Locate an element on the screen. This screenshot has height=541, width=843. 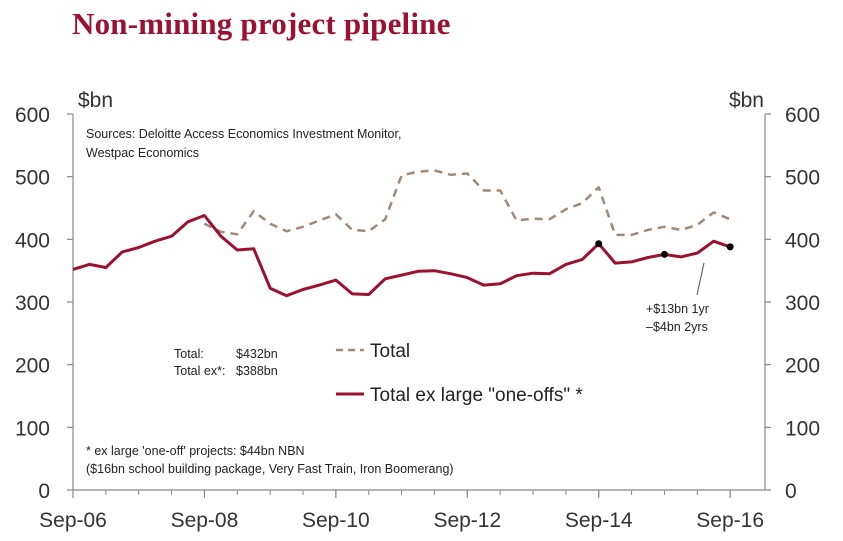
series-line-total is located at coordinates (467, 203).